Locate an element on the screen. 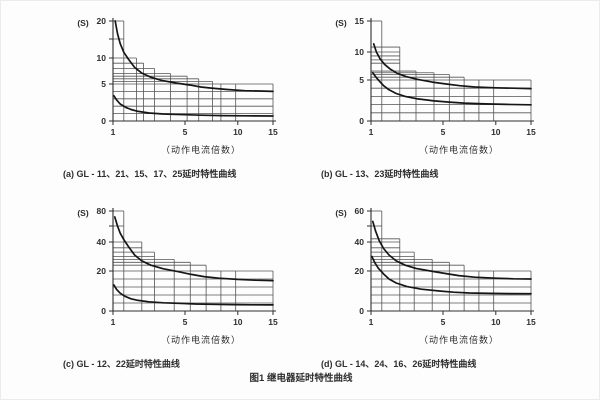  chart-c-caption: (c) GL - 12、22延时特性曲线 is located at coordinates (121, 364).